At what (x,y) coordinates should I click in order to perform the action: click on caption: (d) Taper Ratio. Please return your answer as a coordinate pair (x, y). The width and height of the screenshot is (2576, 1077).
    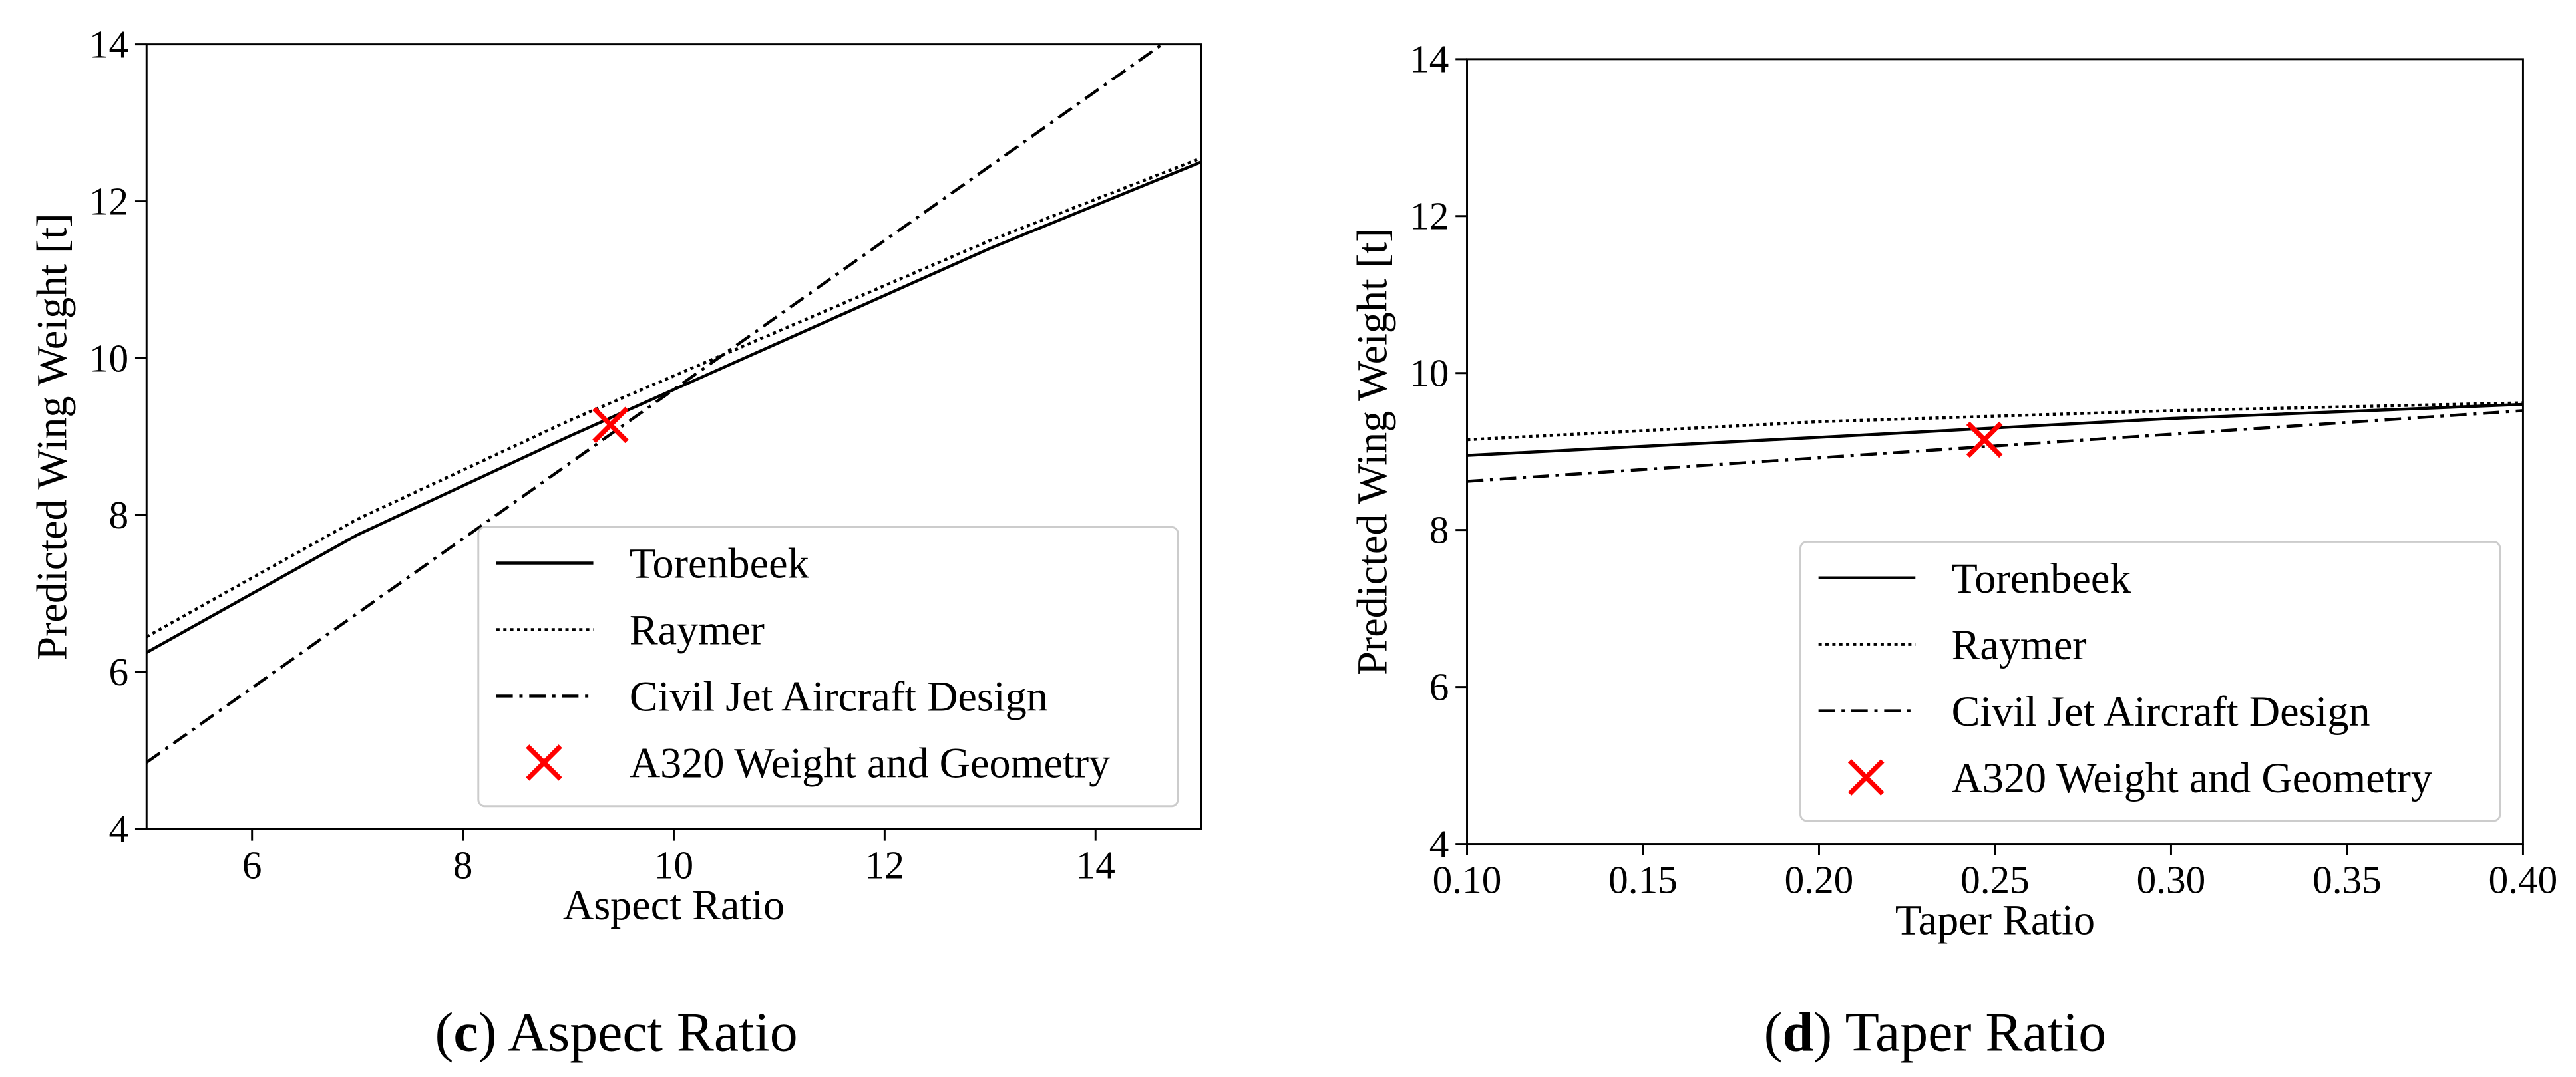
    Looking at the image, I should click on (1936, 1033).